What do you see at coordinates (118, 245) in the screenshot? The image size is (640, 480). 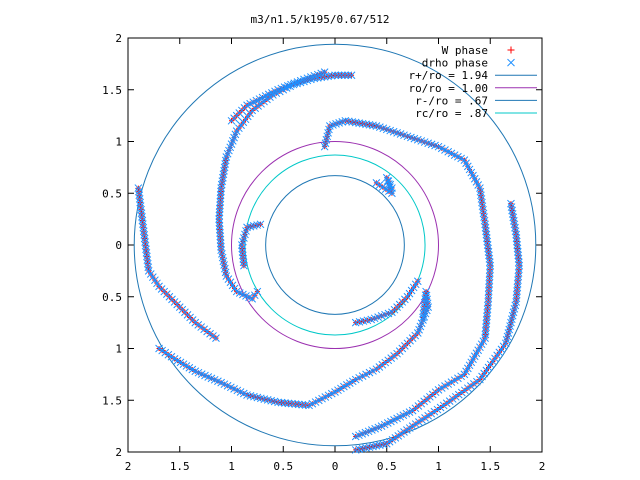 I see `y-tick-label: 0` at bounding box center [118, 245].